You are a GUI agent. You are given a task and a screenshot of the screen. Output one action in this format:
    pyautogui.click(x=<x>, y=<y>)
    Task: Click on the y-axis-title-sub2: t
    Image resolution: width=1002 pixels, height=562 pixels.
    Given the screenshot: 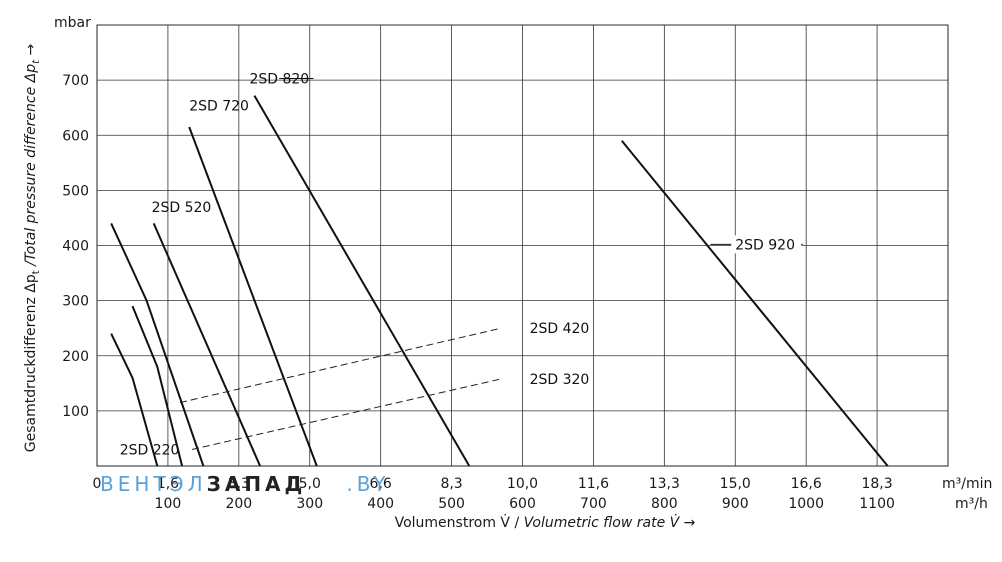 What is the action you would take?
    pyautogui.click(x=36, y=61)
    